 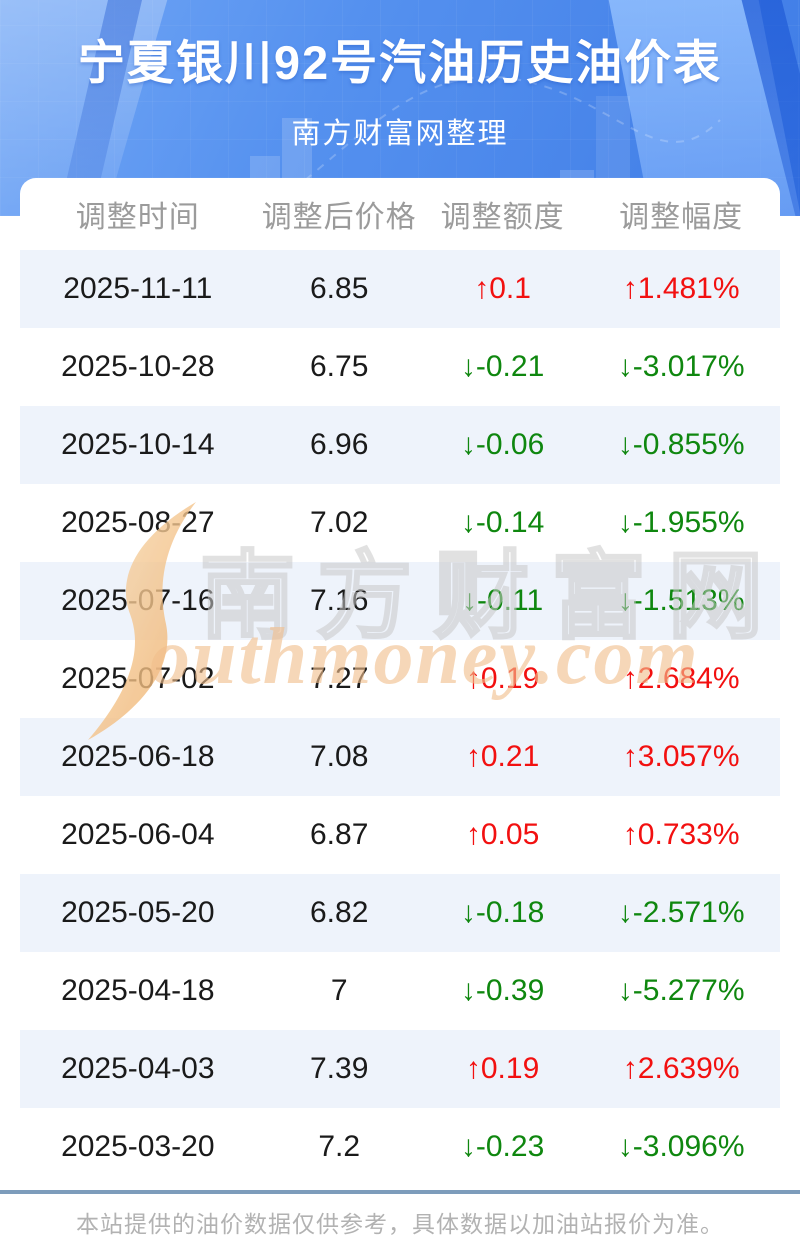 I want to click on row-price: 7.16, so click(x=339, y=600).